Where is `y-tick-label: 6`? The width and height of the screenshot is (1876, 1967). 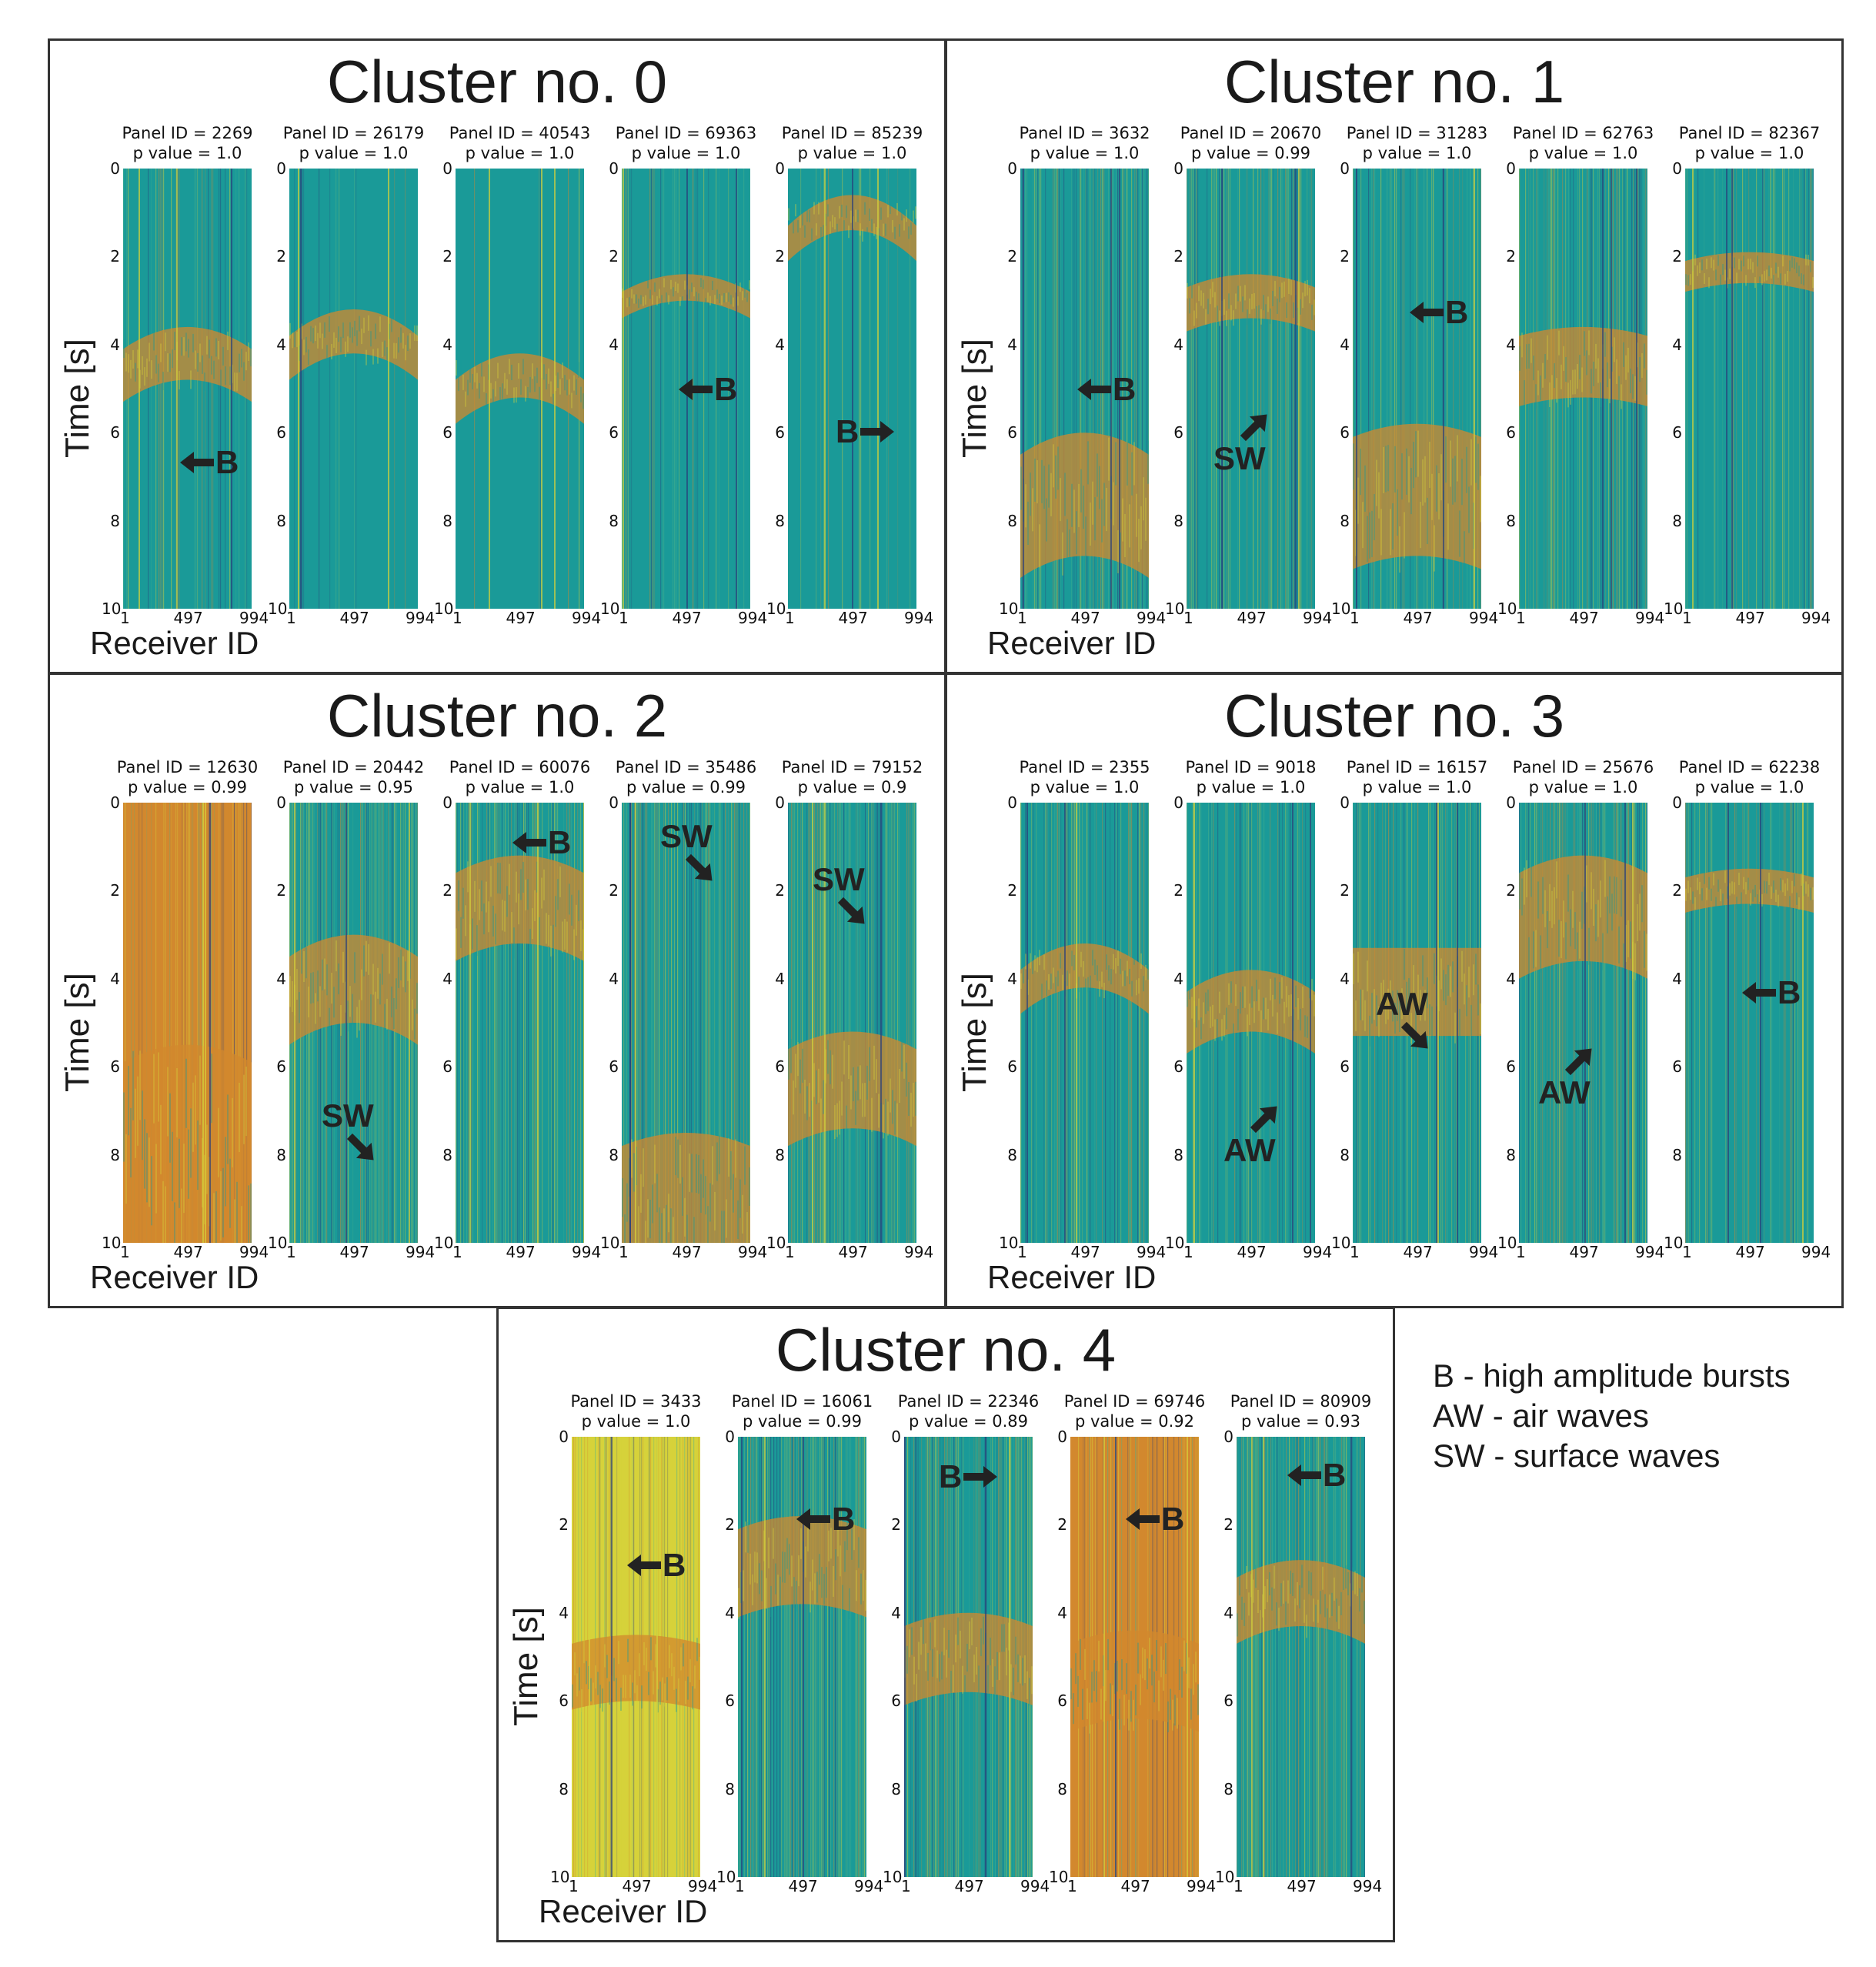
y-tick-label: 6 is located at coordinates (1178, 432).